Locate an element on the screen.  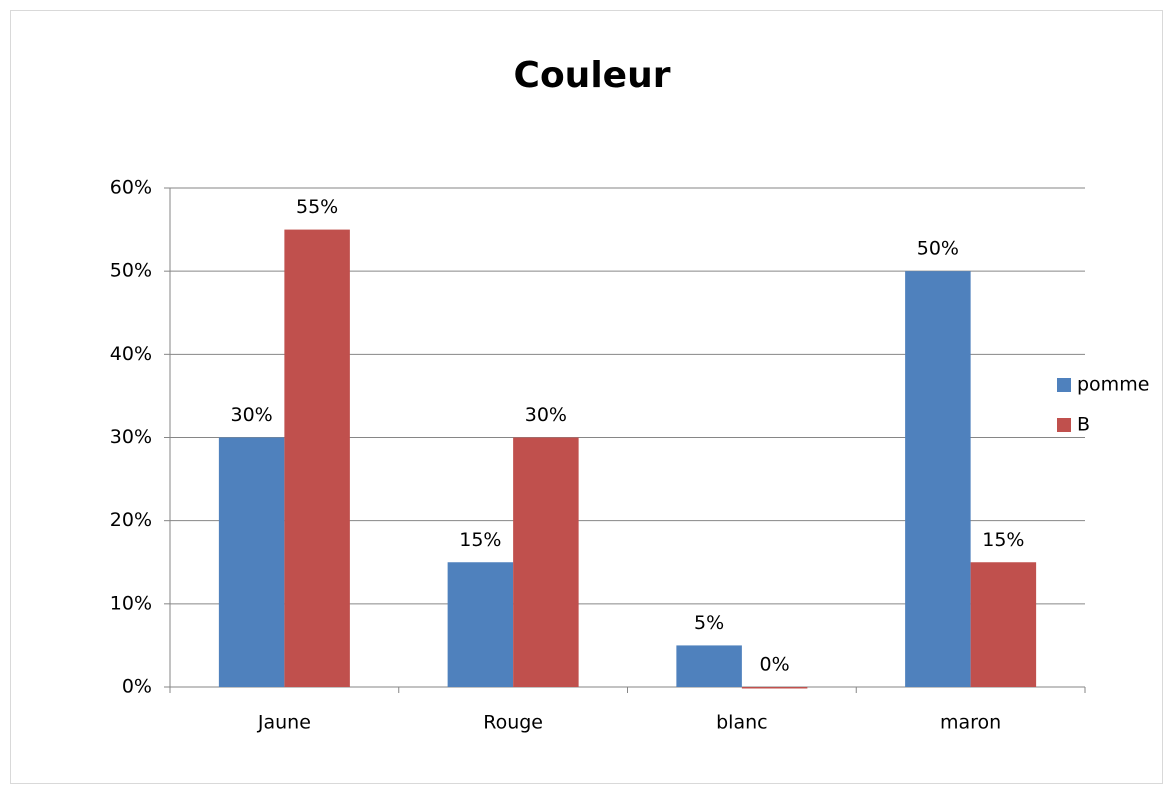
data-label: 5% is located at coordinates (709, 623).